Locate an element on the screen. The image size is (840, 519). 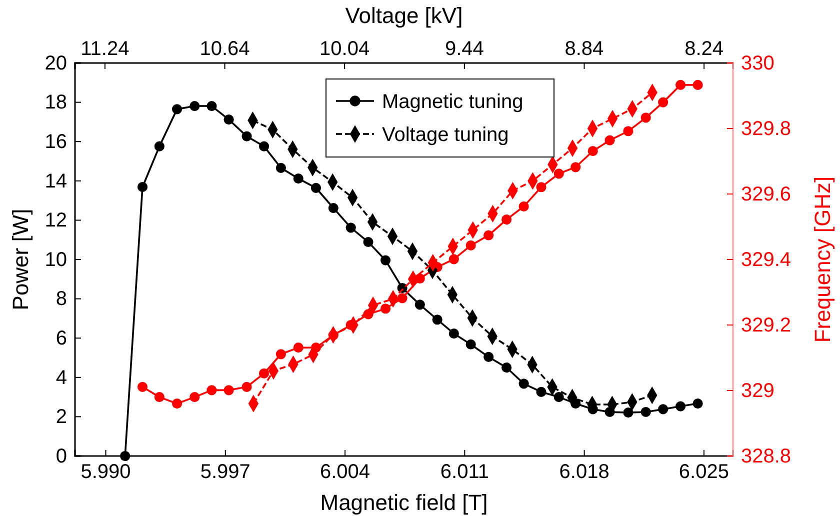
y-tick-label: 0 is located at coordinates (61, 456).